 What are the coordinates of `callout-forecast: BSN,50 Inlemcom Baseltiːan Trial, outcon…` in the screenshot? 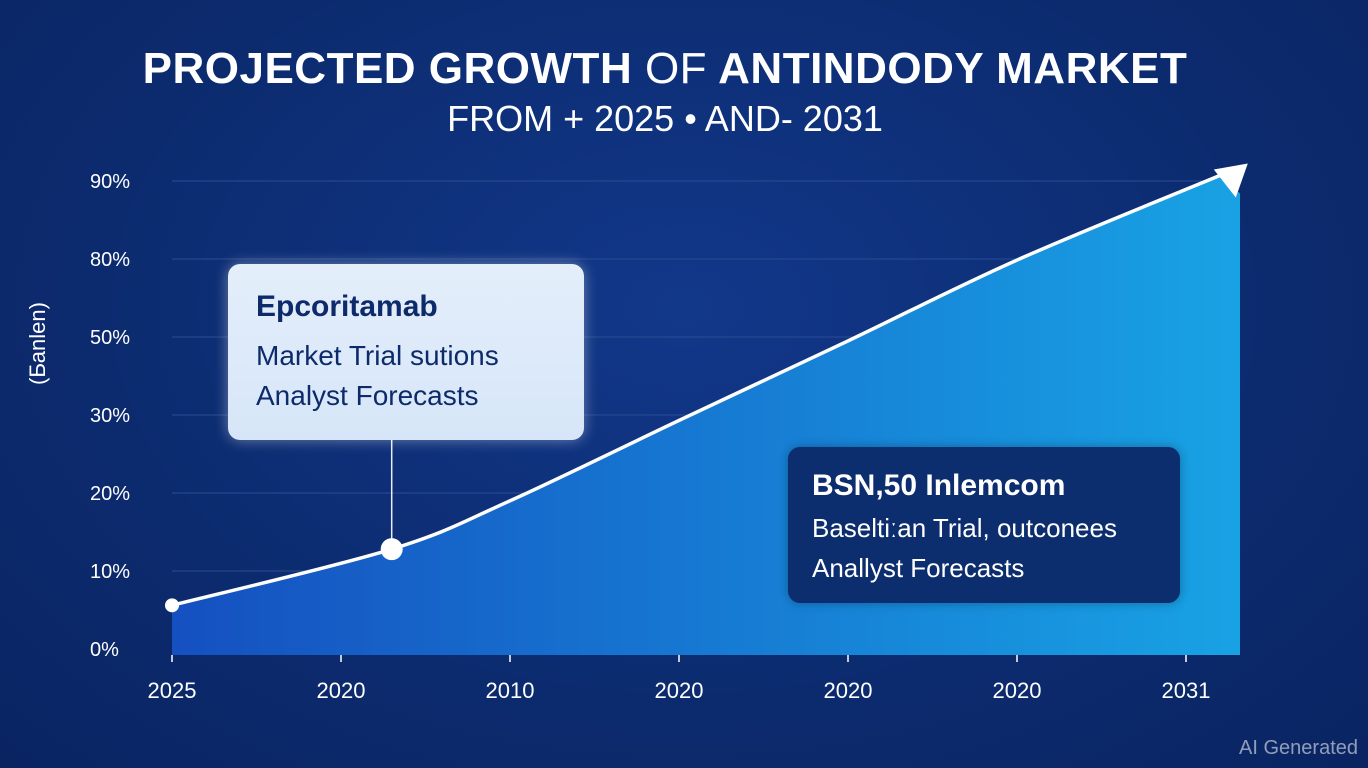 It's located at (984, 525).